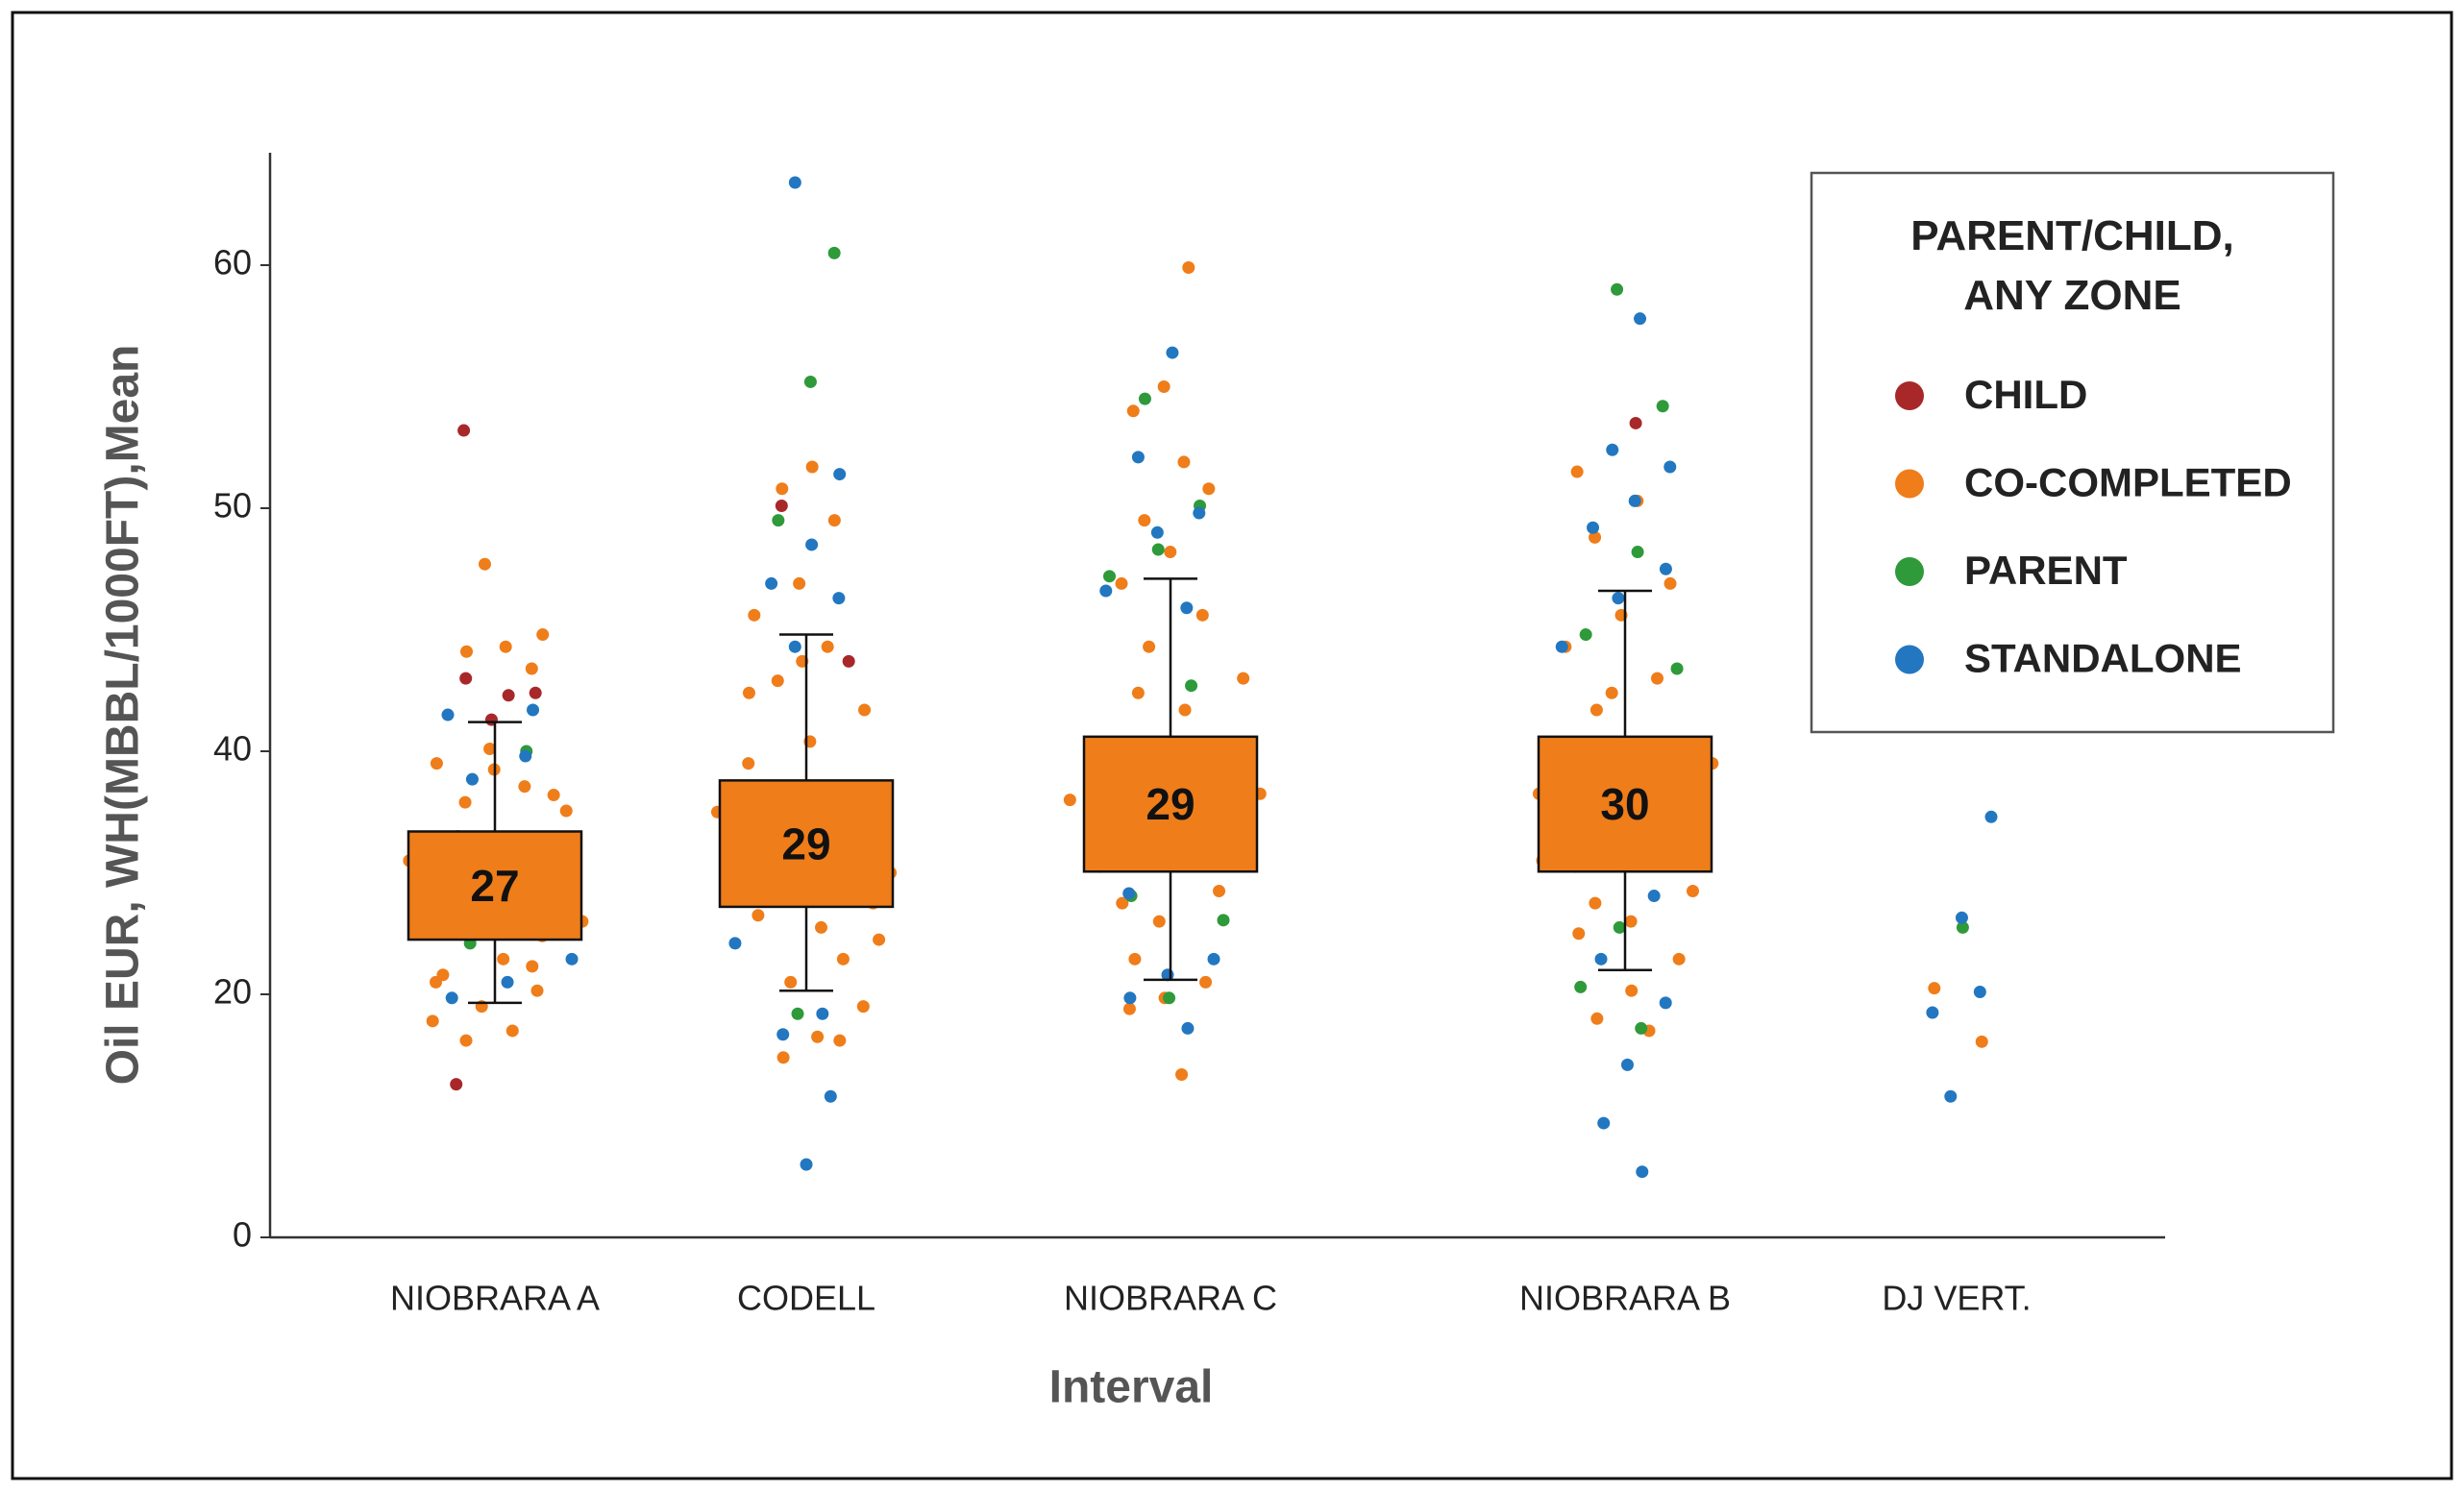 The height and width of the screenshot is (1491, 2464). Describe the element at coordinates (232, 749) in the screenshot. I see `y-tick-label: 40` at that location.